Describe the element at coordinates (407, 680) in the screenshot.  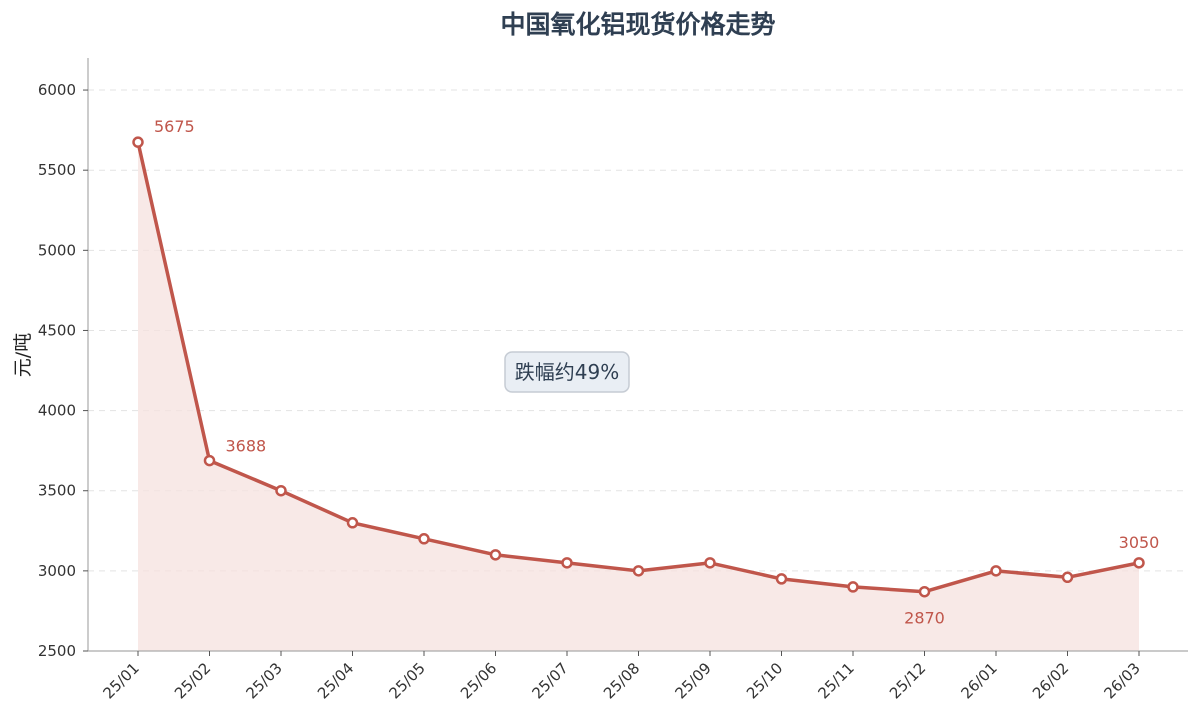
I see `x-tick-label: 25/05` at that location.